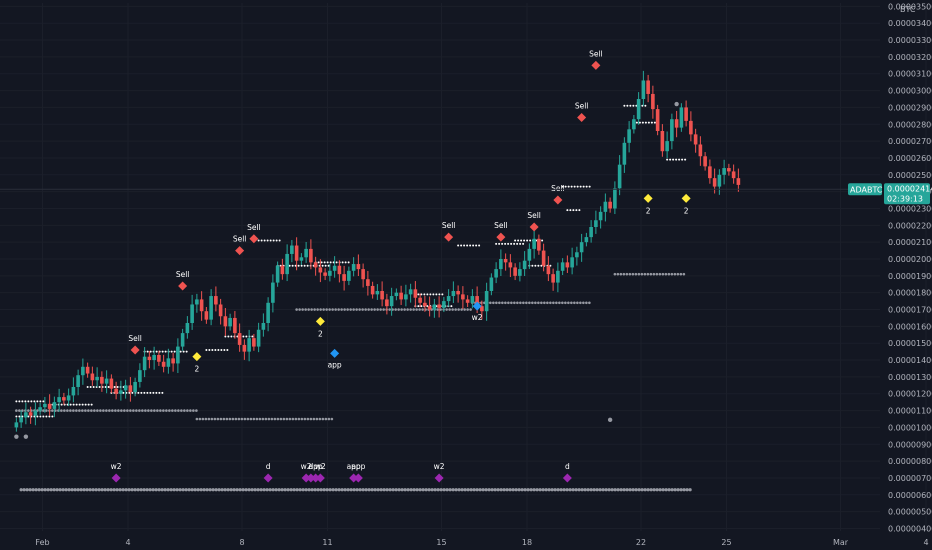 The height and width of the screenshot is (550, 932). I want to click on y-tick-label: 0.00003000, so click(910, 91).